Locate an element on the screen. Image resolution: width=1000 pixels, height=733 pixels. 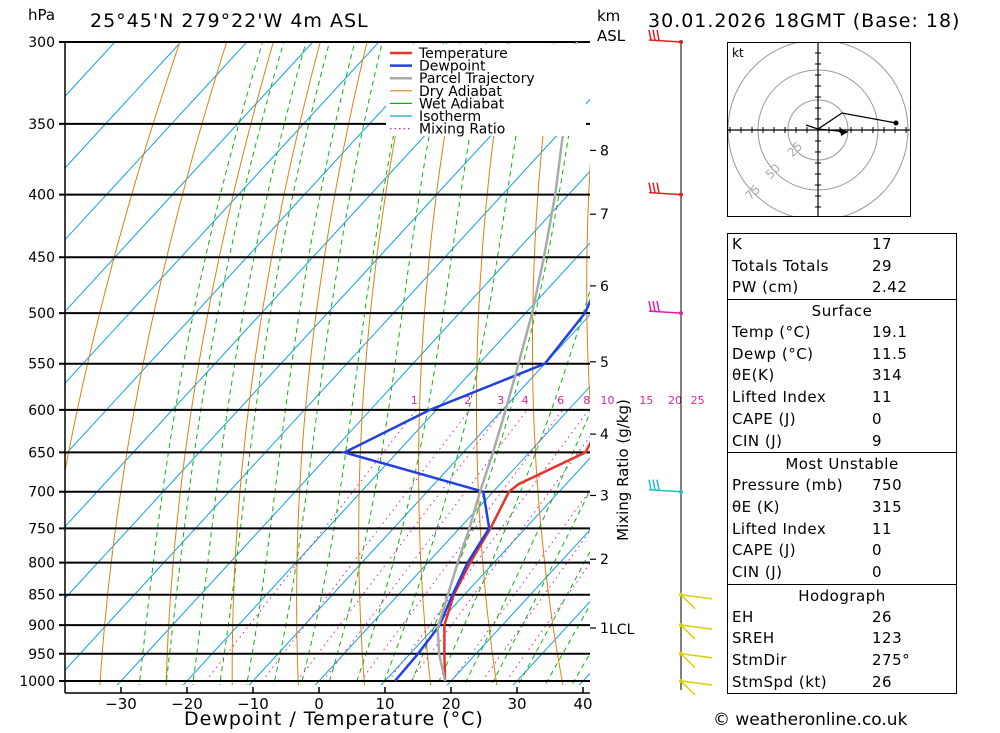
hodograph: kt 25 50 75 is located at coordinates (819, 129).